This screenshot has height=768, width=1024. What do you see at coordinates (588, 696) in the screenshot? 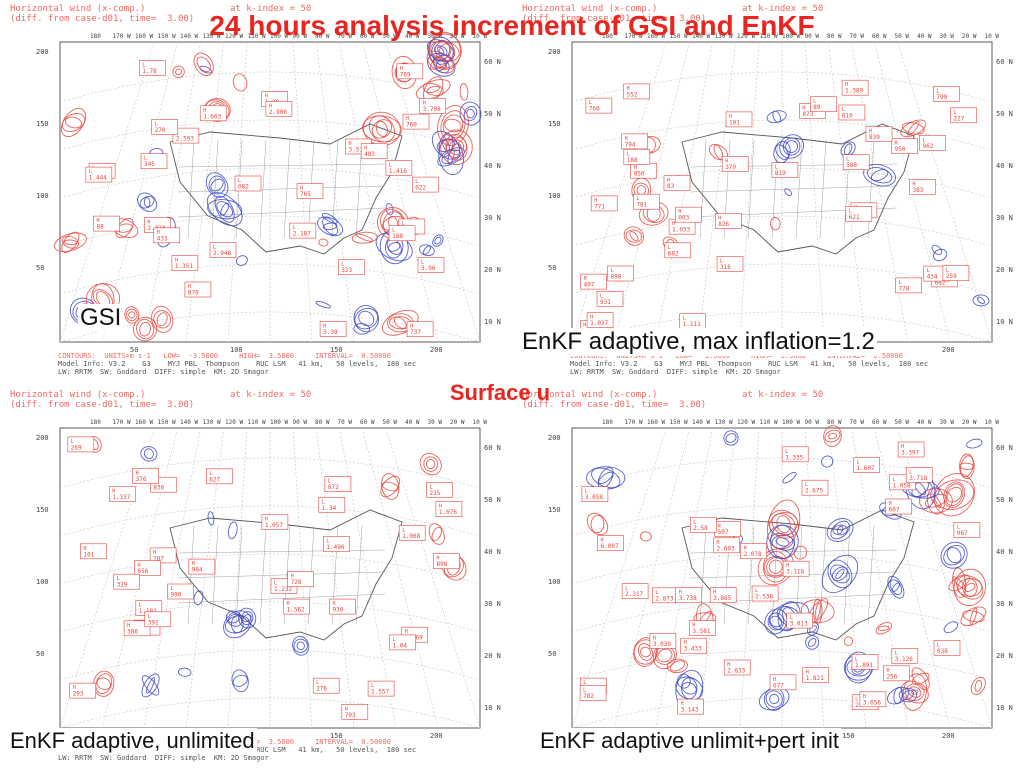
I see `extremum-value: 782` at bounding box center [588, 696].